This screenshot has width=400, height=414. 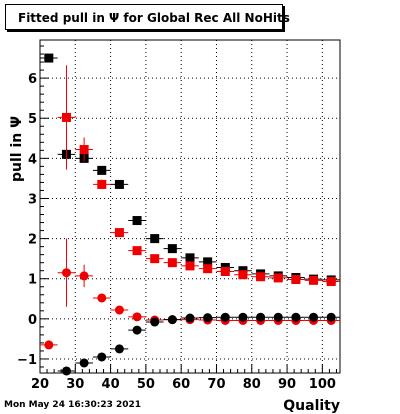 What do you see at coordinates (111, 384) in the screenshot?
I see `x-tick-label: 40` at bounding box center [111, 384].